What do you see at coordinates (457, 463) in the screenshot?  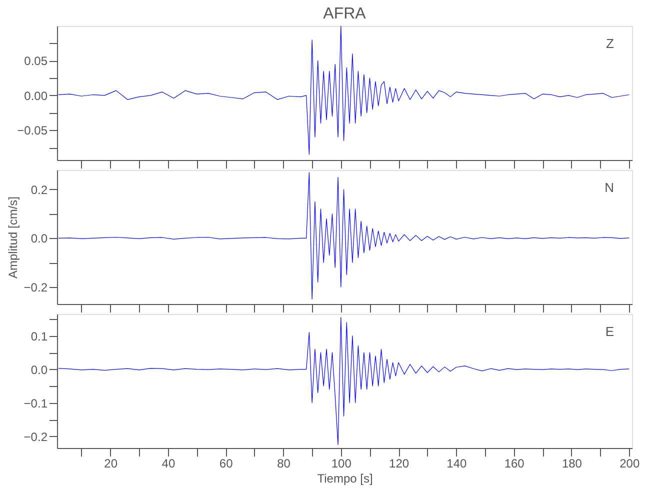 I see `x-tick-label: 140` at bounding box center [457, 463].